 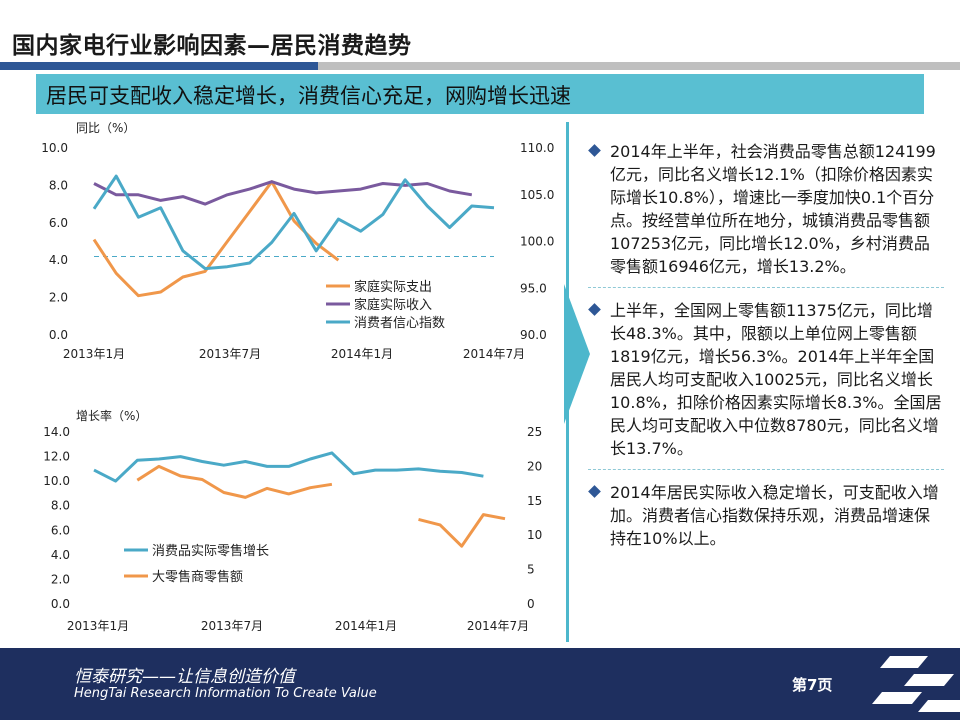 I want to click on chevron-right-icon, so click(x=577, y=354).